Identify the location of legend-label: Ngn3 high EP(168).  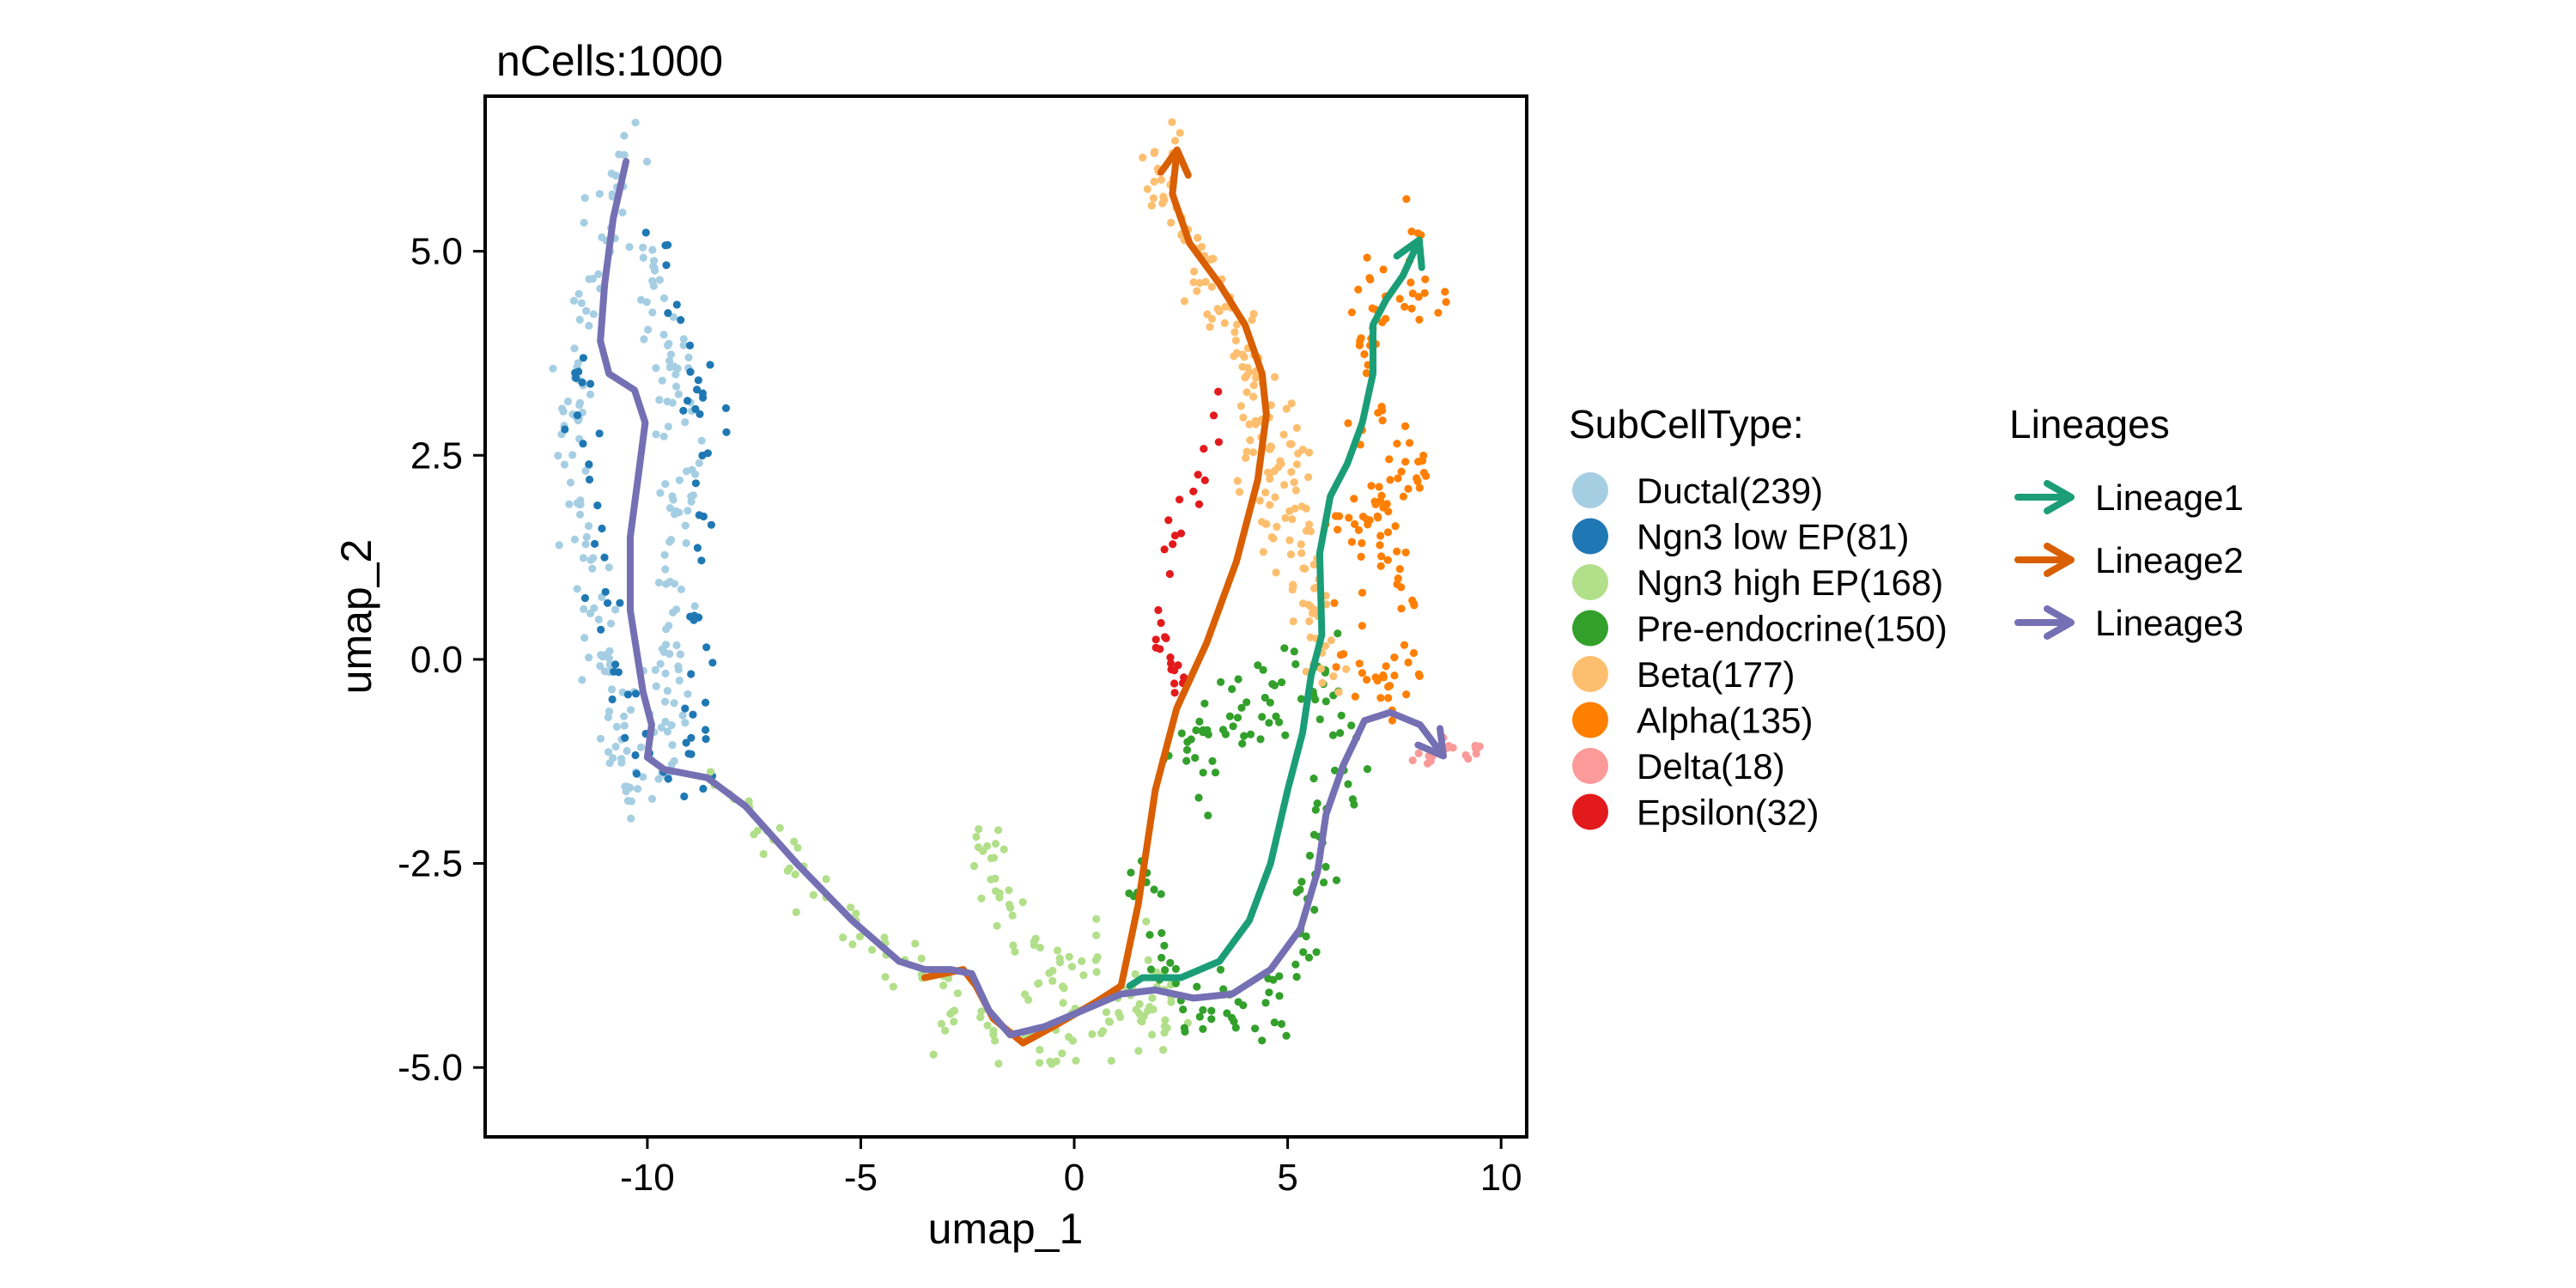
(1790, 583).